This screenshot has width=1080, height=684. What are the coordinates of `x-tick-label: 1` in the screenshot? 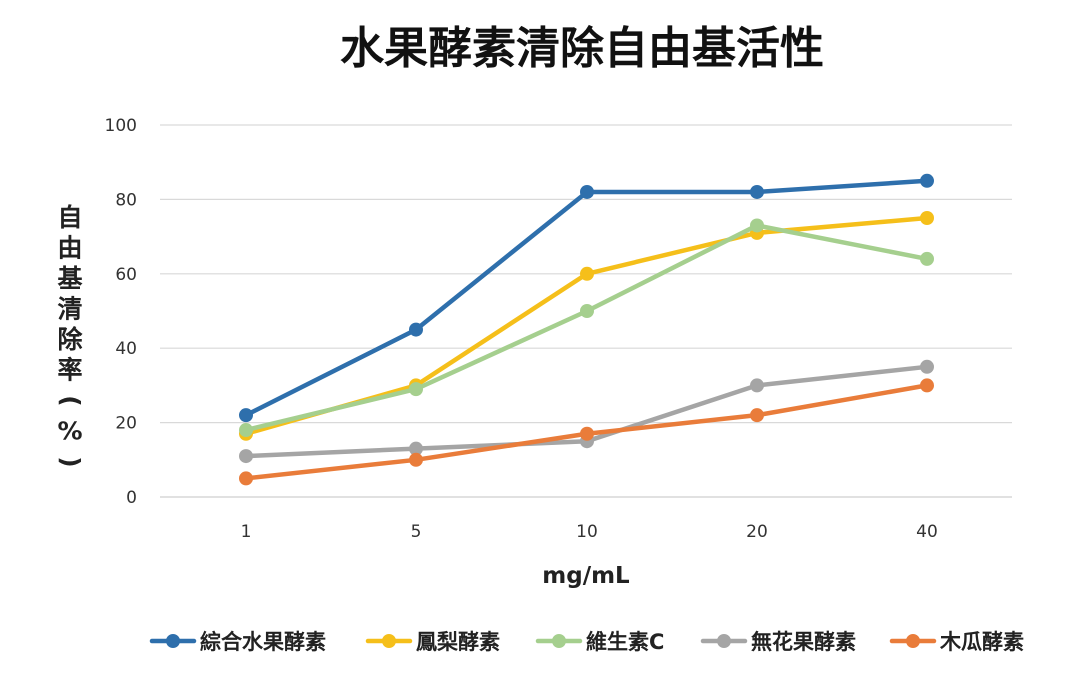 It's located at (246, 532).